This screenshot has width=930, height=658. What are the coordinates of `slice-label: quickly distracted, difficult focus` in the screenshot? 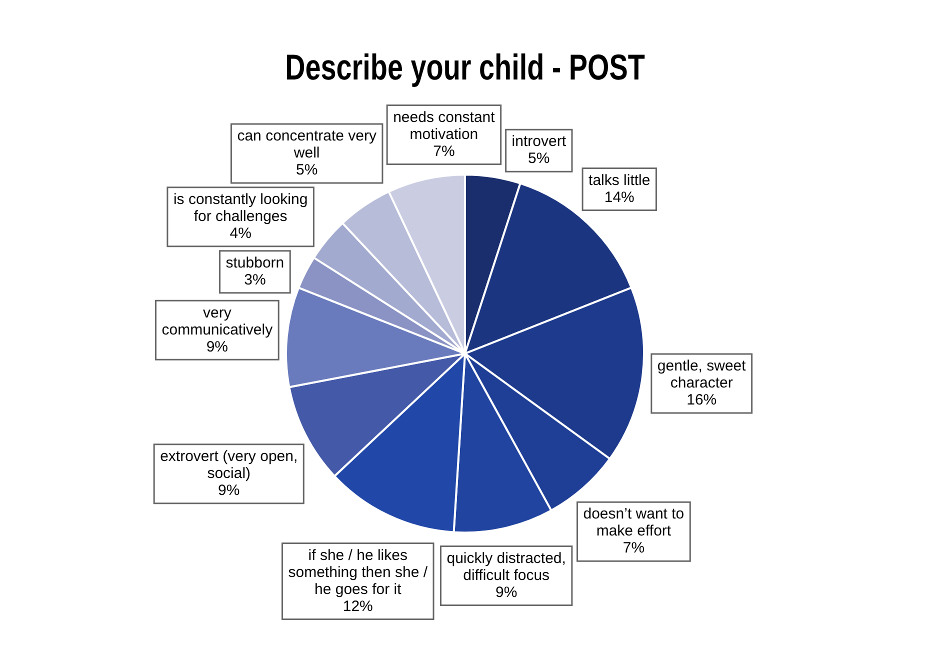 It's located at (506, 567).